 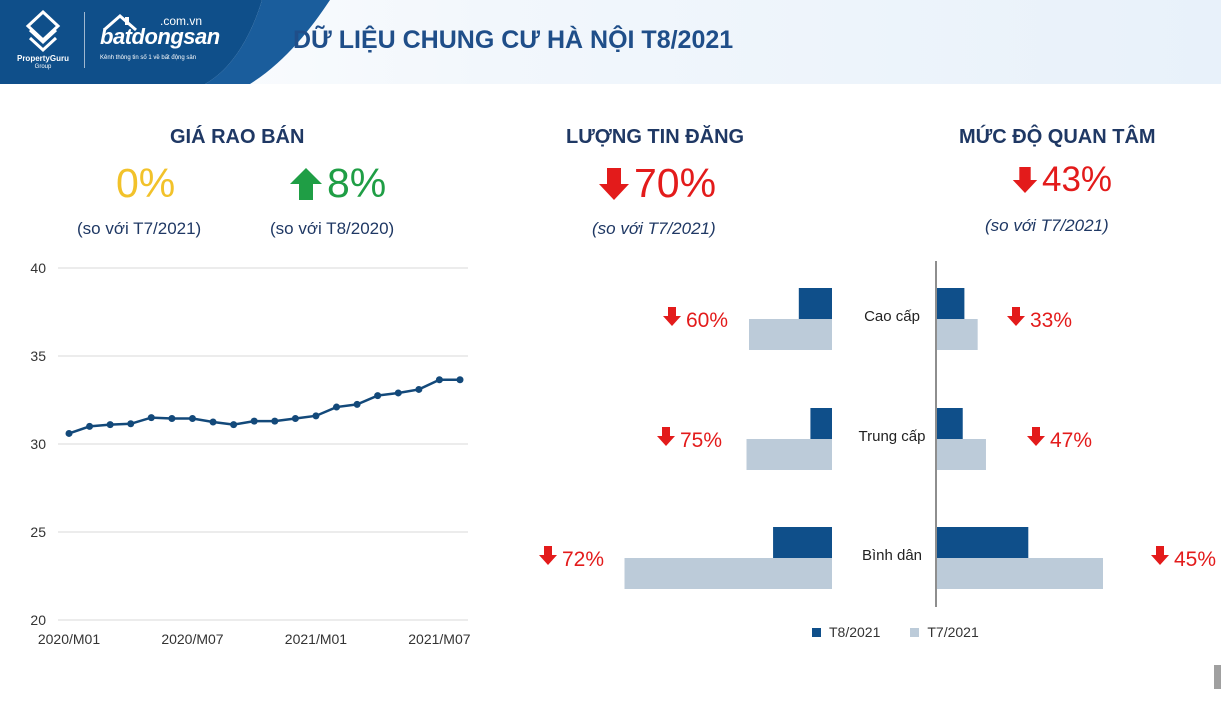 I want to click on y-tick-label: 25, so click(x=38, y=532).